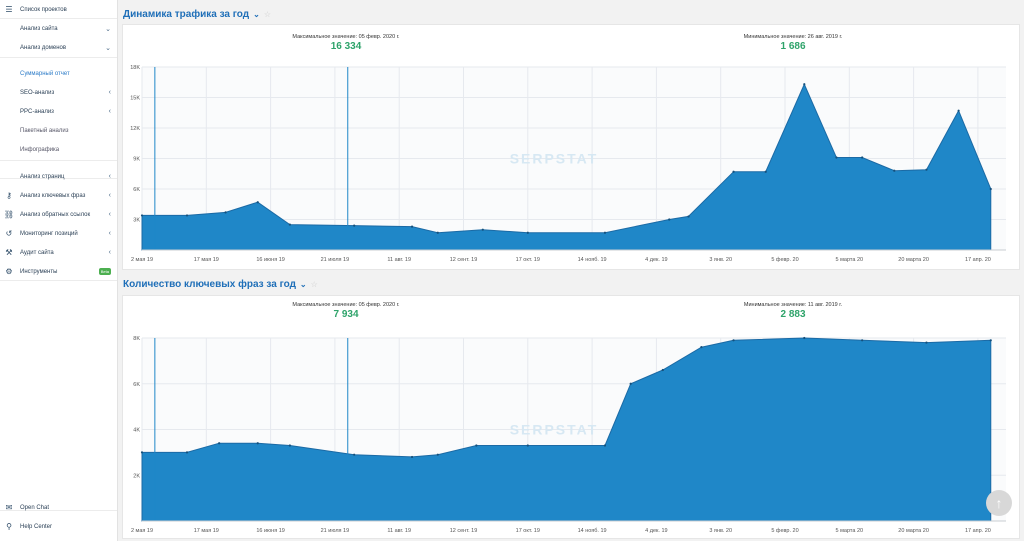 The width and height of the screenshot is (1024, 541). Describe the element at coordinates (346, 314) in the screenshot. I see `keywords-max-value: 7 934` at that location.